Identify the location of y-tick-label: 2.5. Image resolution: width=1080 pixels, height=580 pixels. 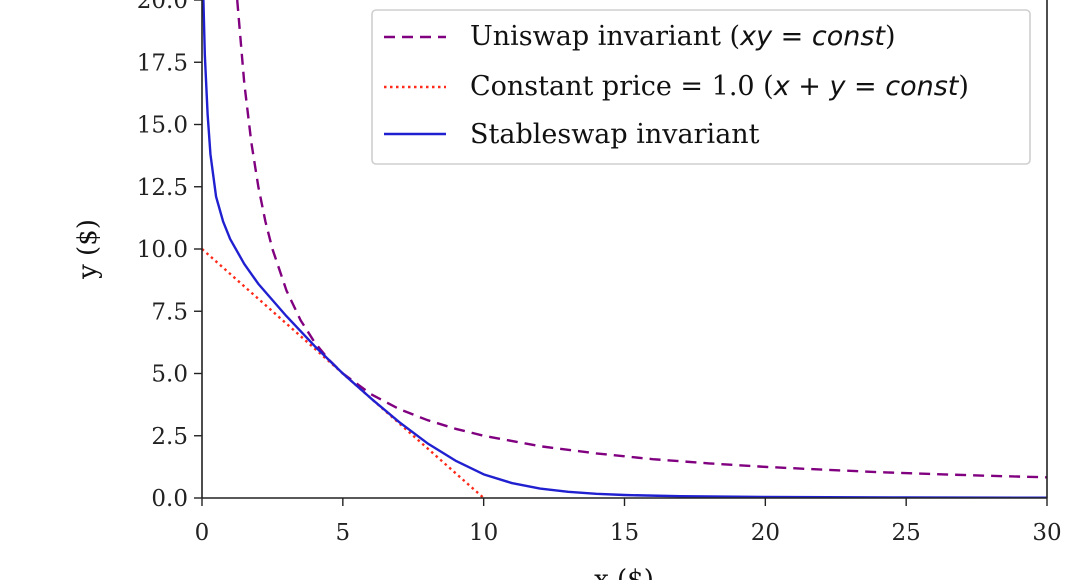
(169, 437).